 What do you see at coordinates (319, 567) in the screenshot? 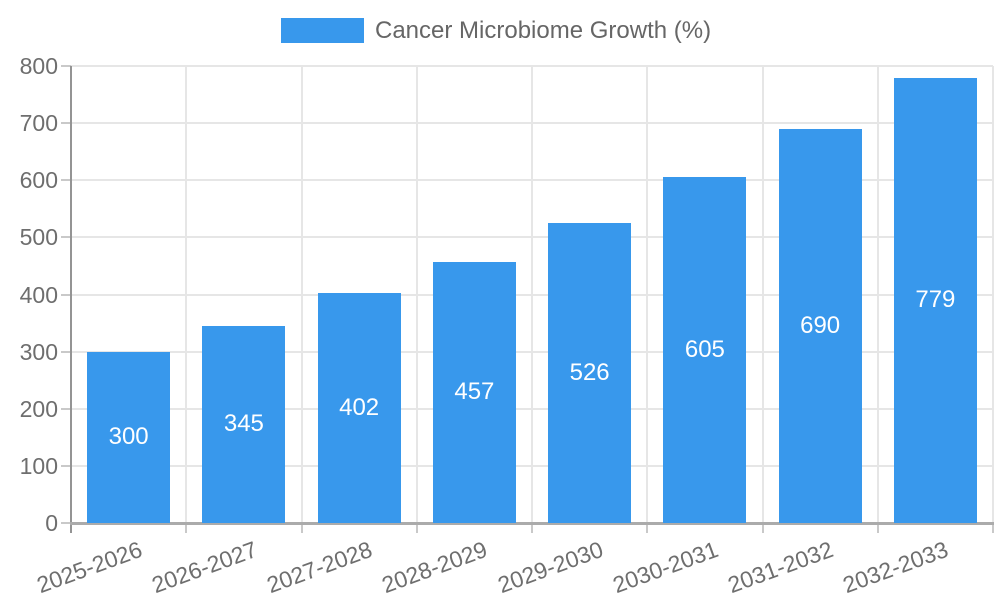
I see `x-tick-label-2027-2028: 2027-2028` at bounding box center [319, 567].